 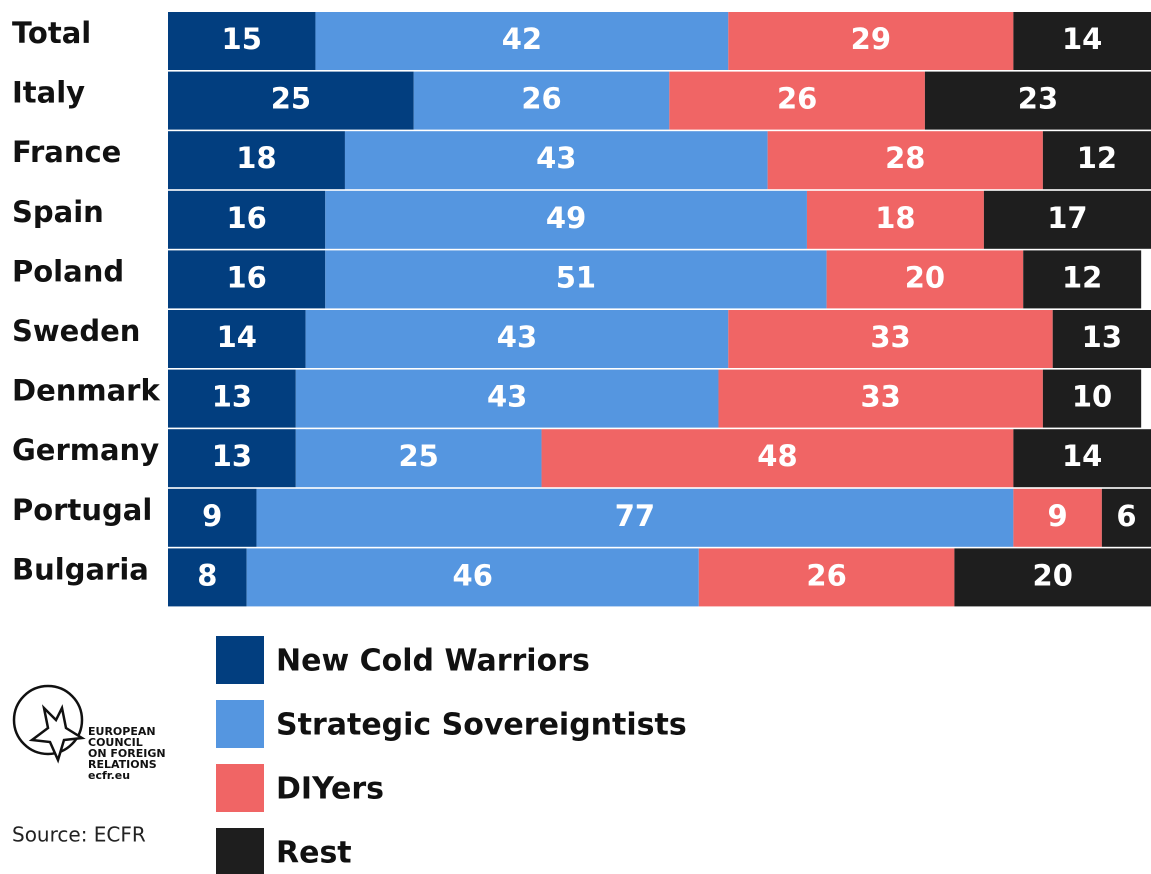 I want to click on value-label: 6, so click(x=1126, y=516).